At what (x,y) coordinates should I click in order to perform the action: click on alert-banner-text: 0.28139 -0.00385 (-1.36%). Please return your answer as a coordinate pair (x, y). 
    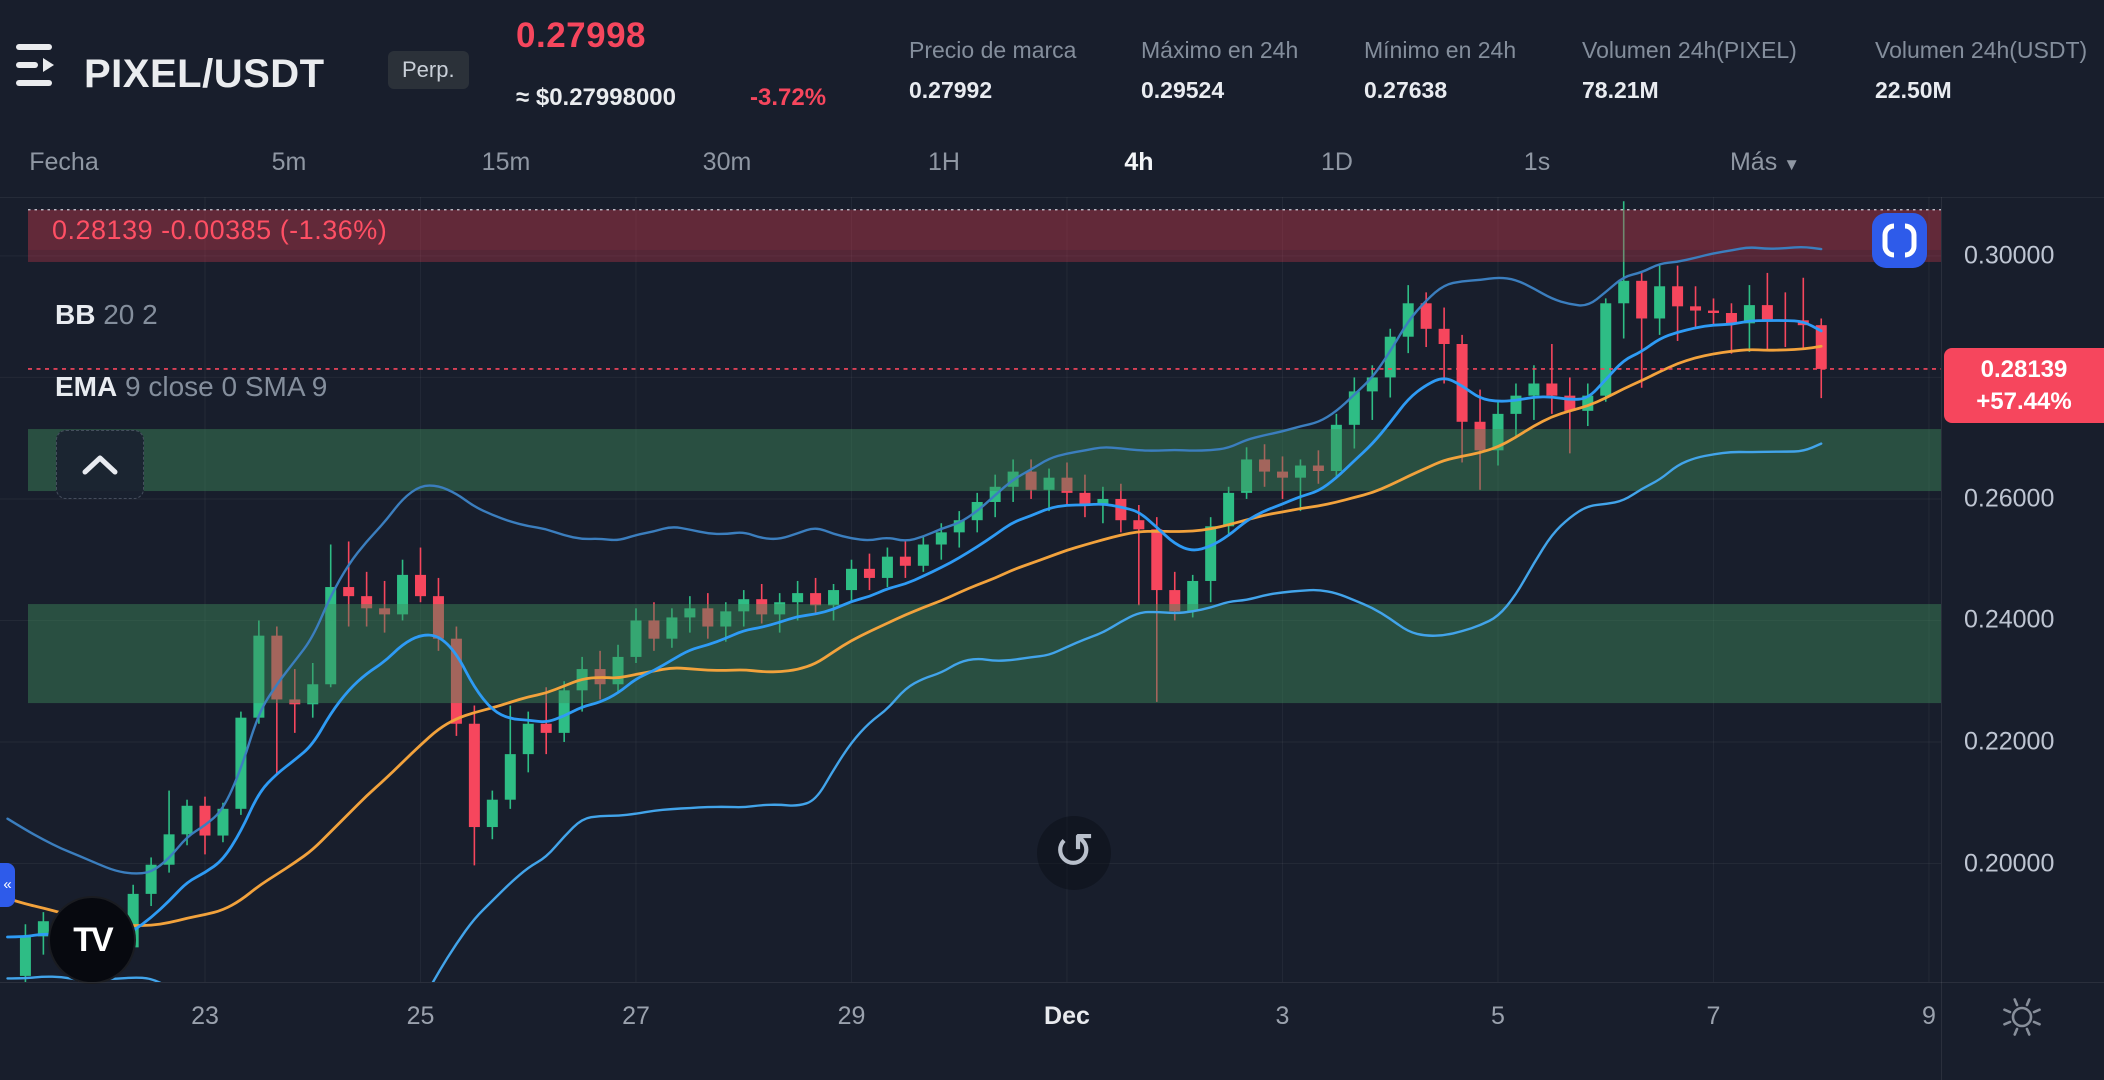
    Looking at the image, I should click on (220, 230).